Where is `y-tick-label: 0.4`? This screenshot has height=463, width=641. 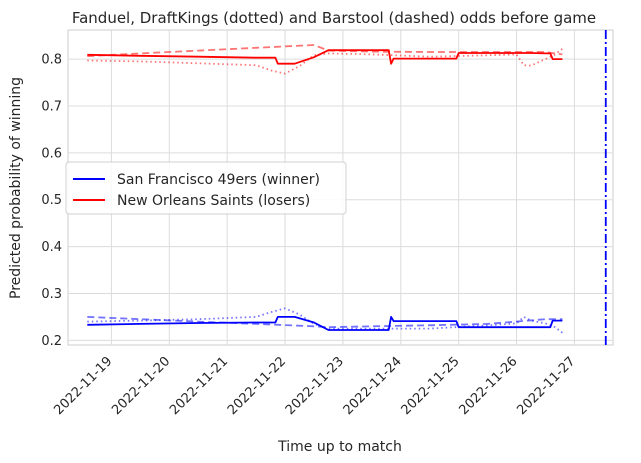 y-tick-label: 0.4 is located at coordinates (51, 247).